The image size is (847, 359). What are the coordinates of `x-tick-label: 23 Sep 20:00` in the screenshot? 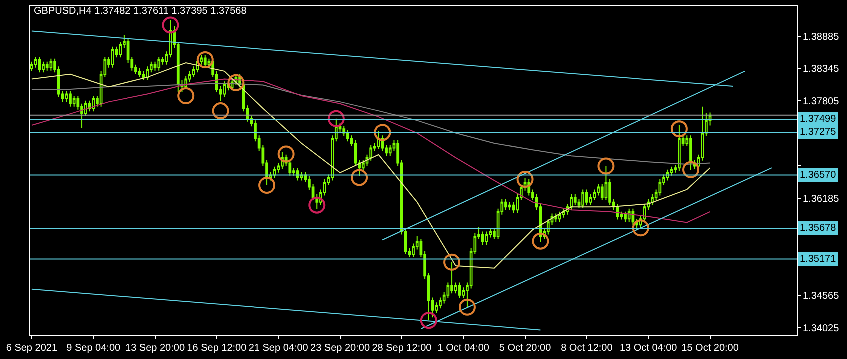 It's located at (340, 348).